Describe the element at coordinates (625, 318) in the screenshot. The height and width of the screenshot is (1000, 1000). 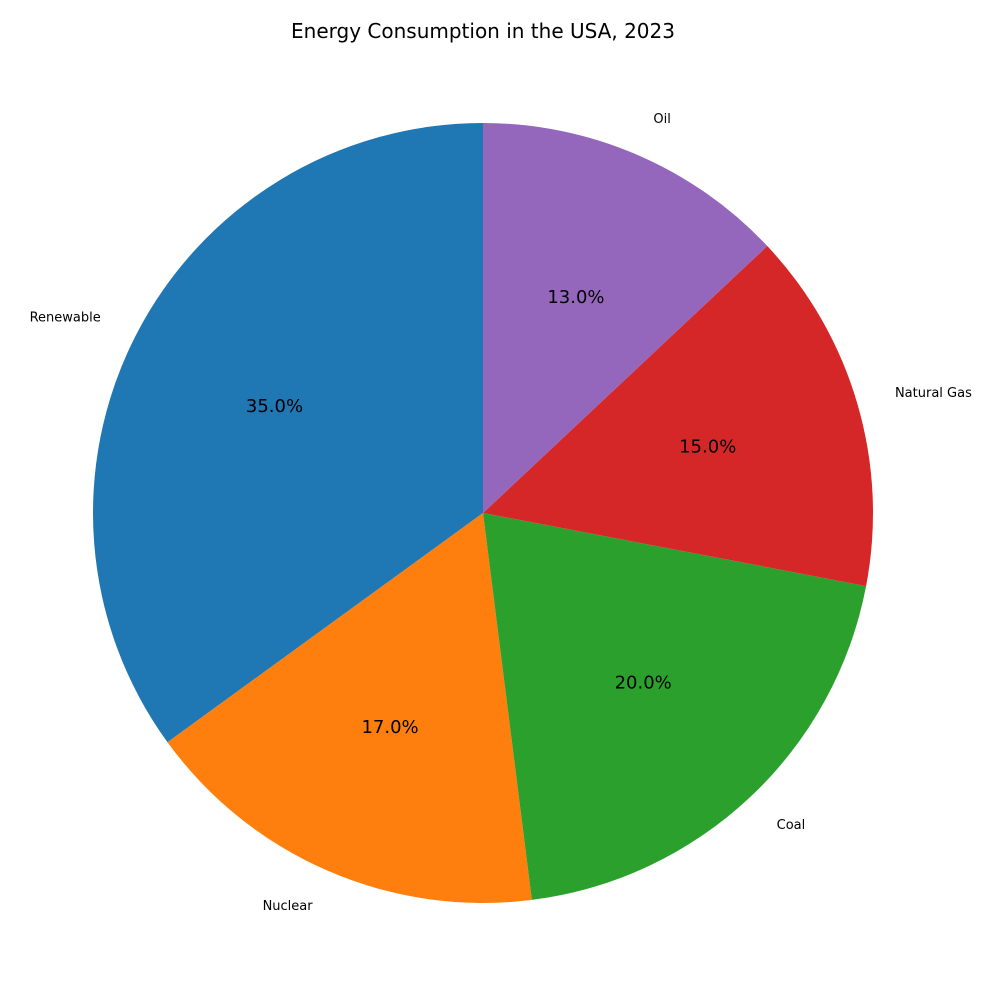
I see `pie-slice-oil` at that location.